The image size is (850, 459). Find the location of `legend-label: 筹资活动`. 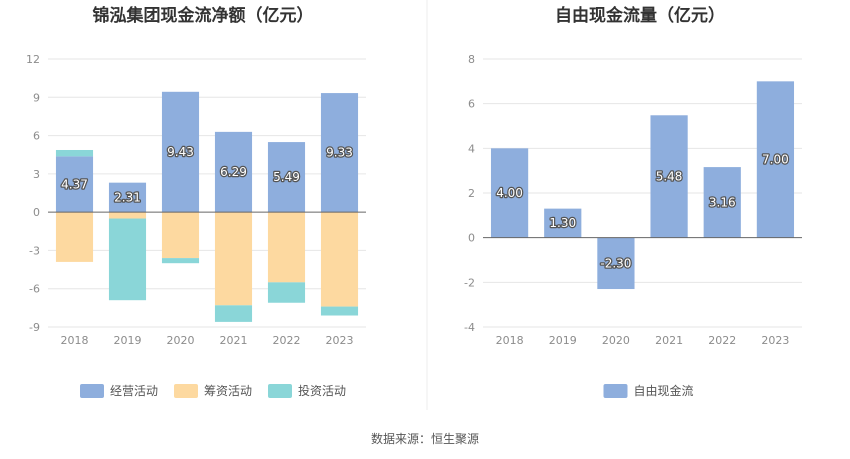

legend-label: 筹资活动 is located at coordinates (228, 391).